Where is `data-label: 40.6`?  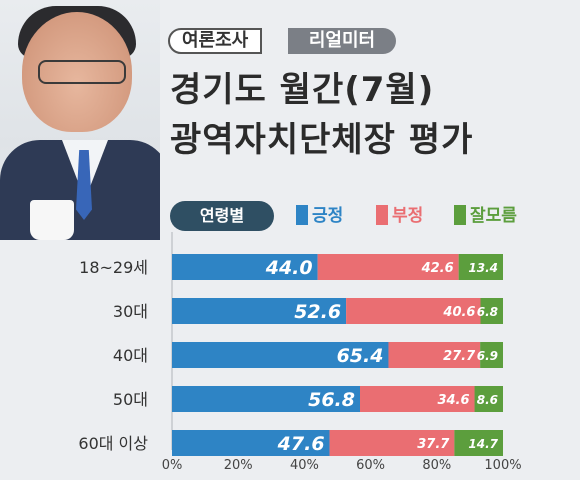
data-label: 40.6 is located at coordinates (458, 312).